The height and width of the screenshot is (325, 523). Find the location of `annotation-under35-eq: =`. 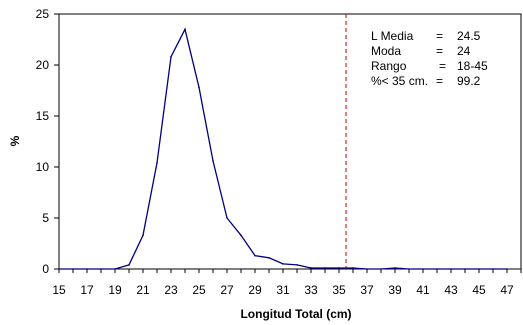

annotation-under35-eq: = is located at coordinates (439, 81).